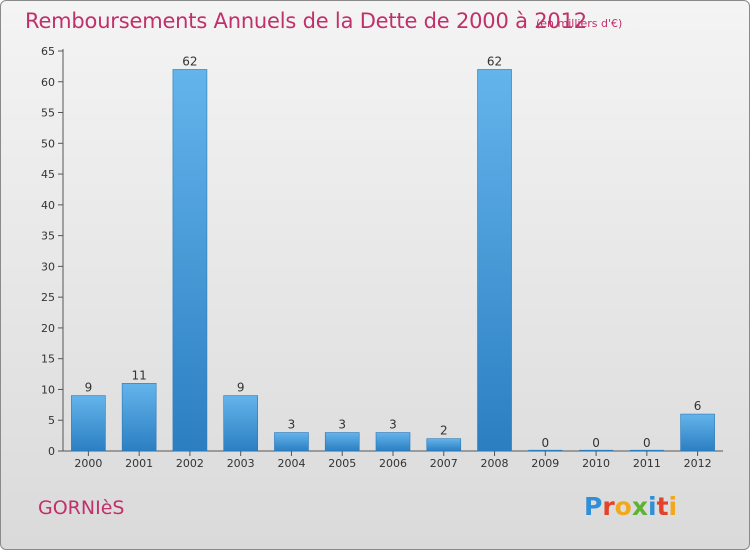 The height and width of the screenshot is (550, 750). What do you see at coordinates (48, 205) in the screenshot?
I see `y-tick-label: 40` at bounding box center [48, 205].